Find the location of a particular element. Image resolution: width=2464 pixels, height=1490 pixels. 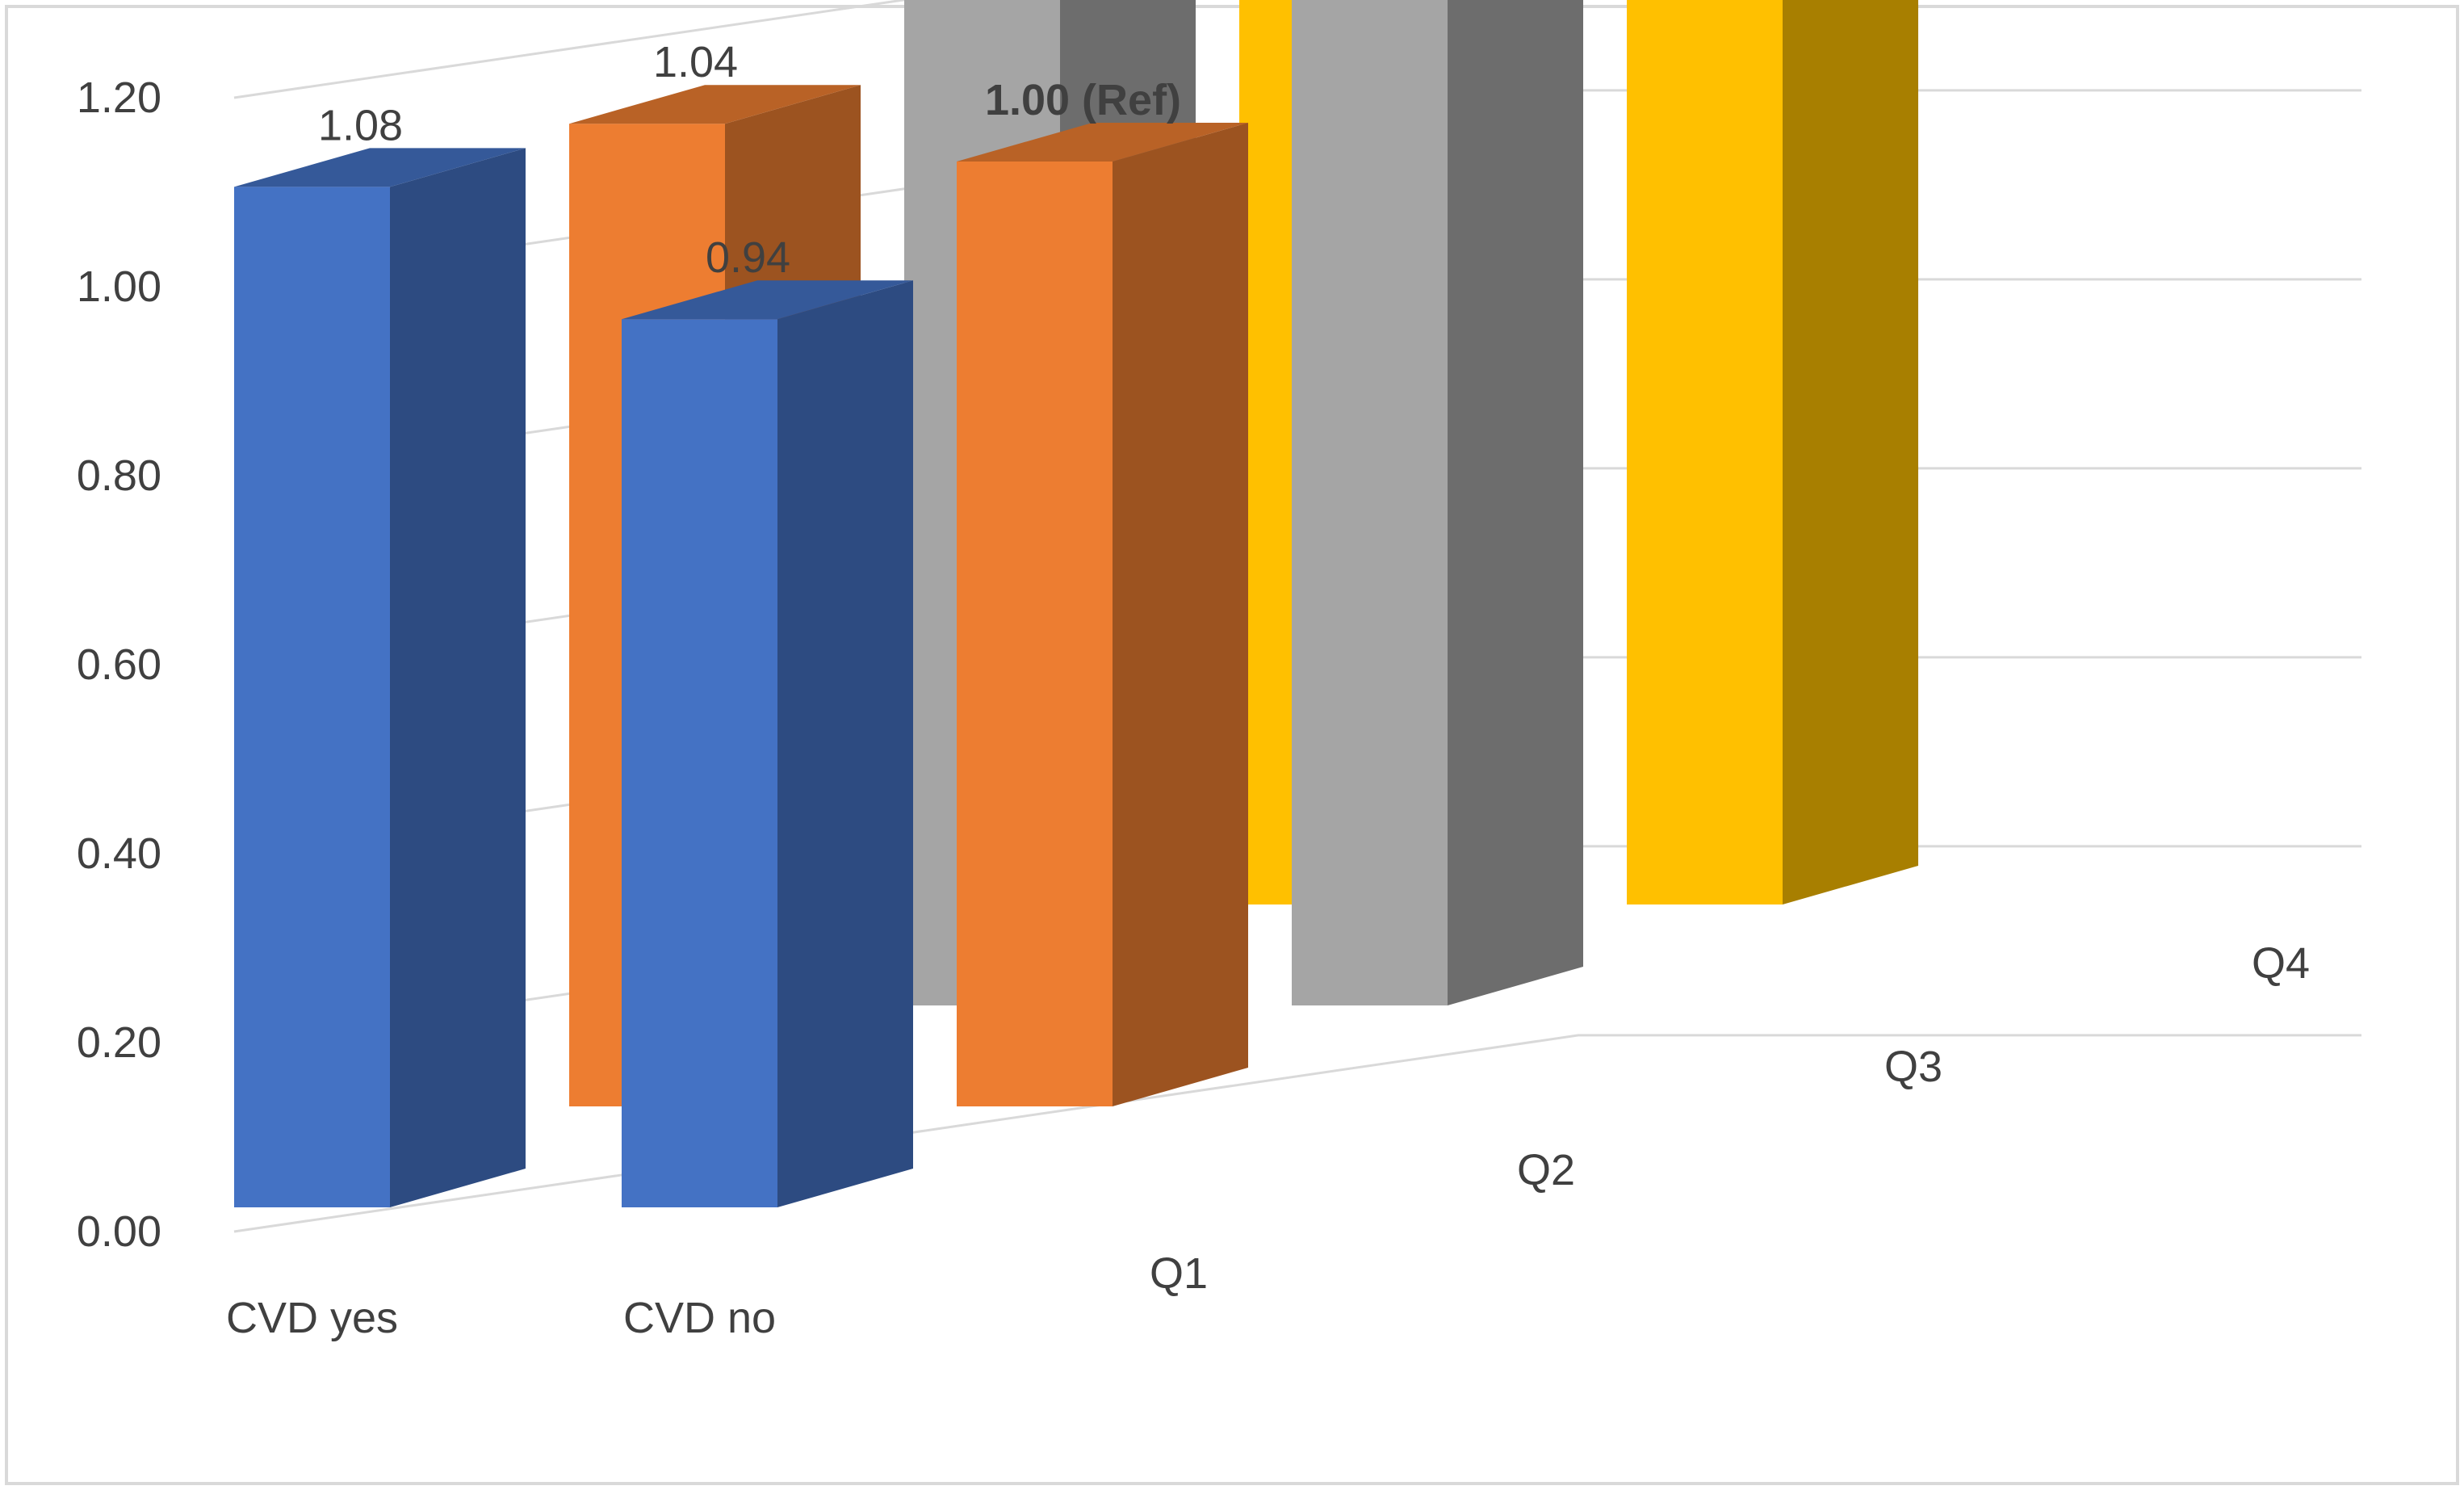

y-tick-label: 1.00 is located at coordinates (119, 286).